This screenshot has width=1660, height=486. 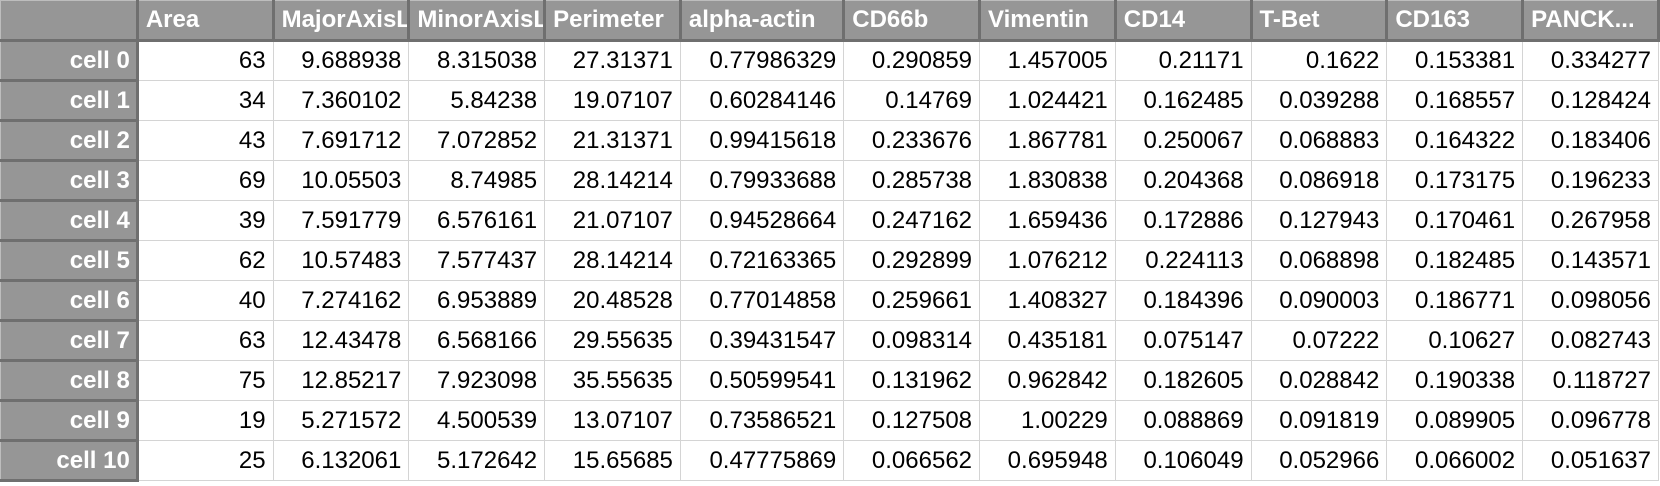 What do you see at coordinates (612, 220) in the screenshot?
I see `table-cell: 21.07107` at bounding box center [612, 220].